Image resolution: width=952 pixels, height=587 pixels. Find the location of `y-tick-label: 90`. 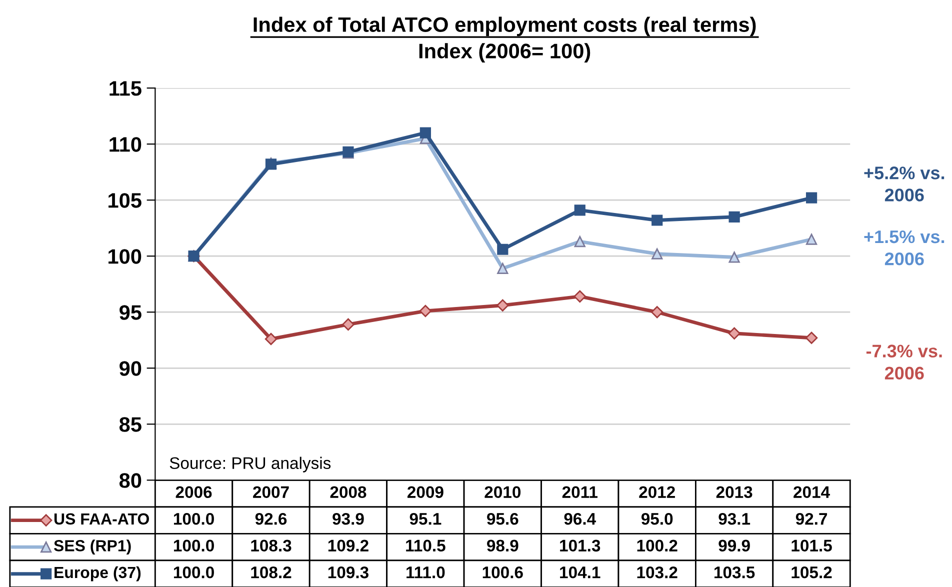

y-tick-label: 90 is located at coordinates (131, 368).